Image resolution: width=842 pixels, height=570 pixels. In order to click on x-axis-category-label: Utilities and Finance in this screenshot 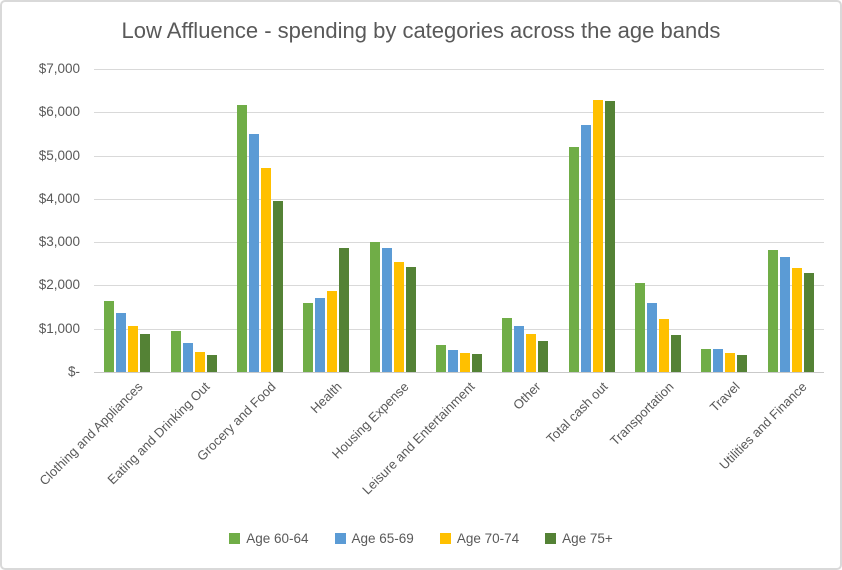, I will do `click(763, 426)`.